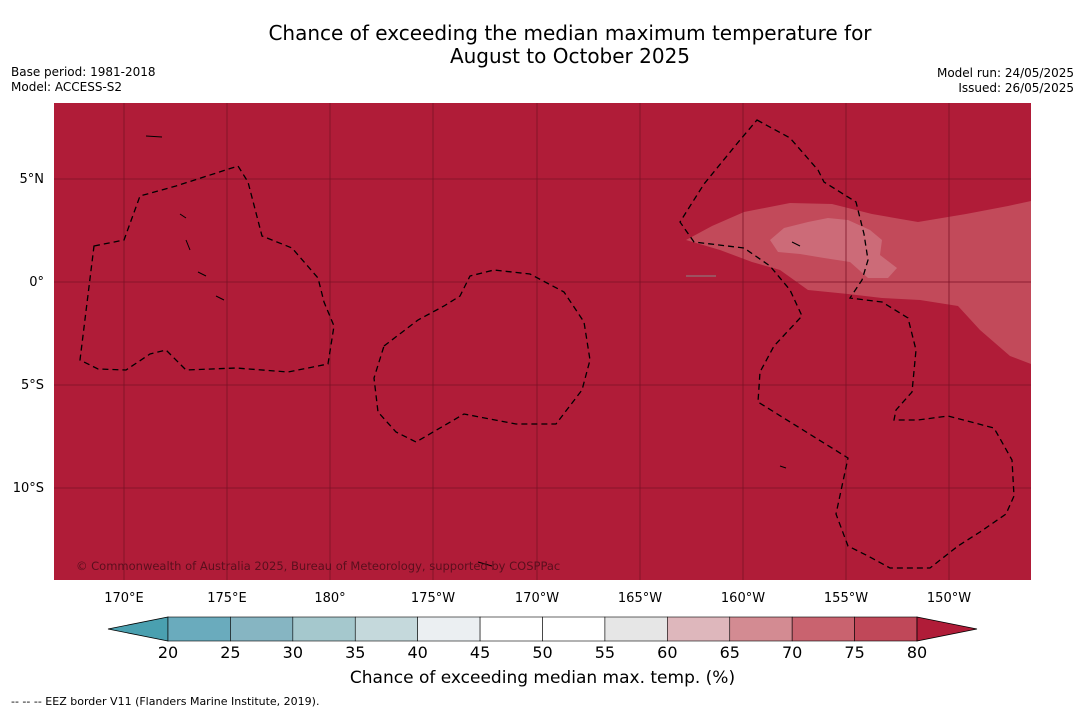  I want to click on colorbar-tick-label: 60, so click(667, 652).